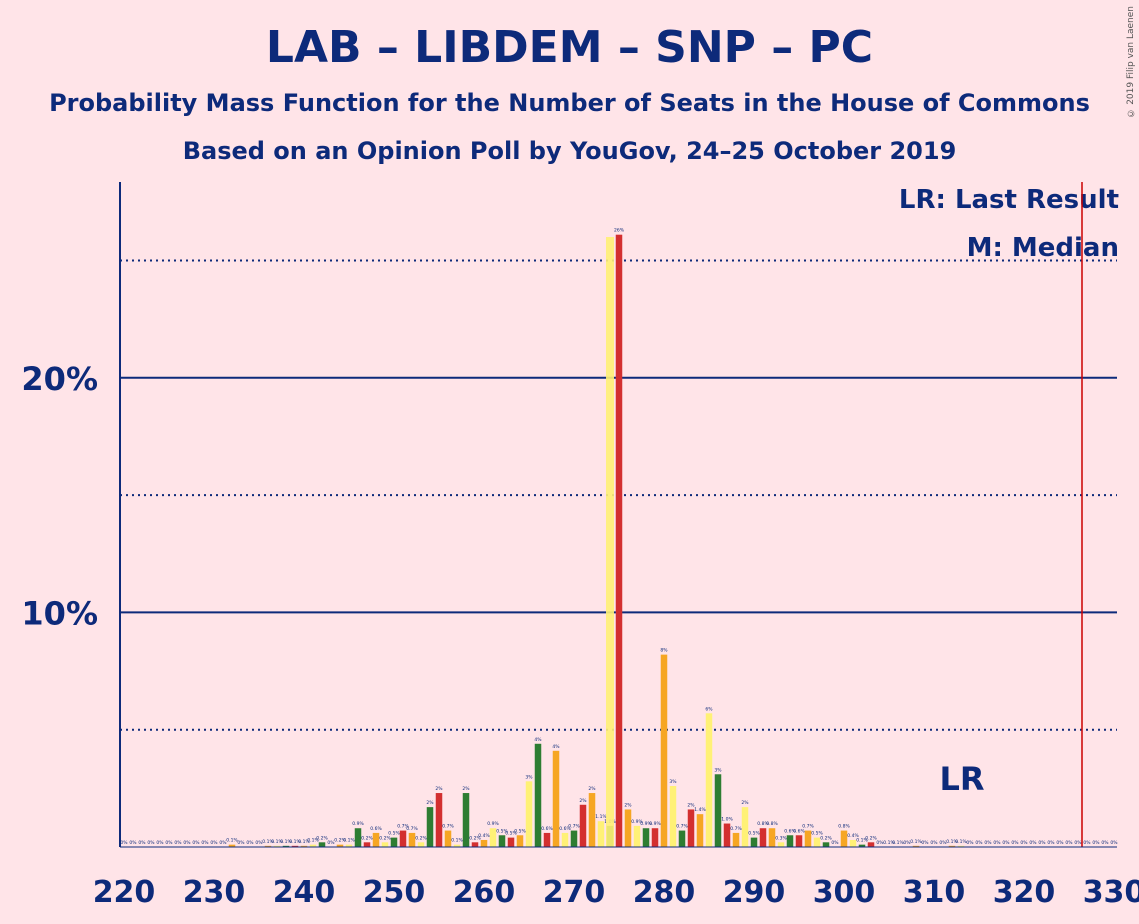  Describe the element at coordinates (565, 829) in the screenshot. I see `bar-value-label: 0.6%` at that location.